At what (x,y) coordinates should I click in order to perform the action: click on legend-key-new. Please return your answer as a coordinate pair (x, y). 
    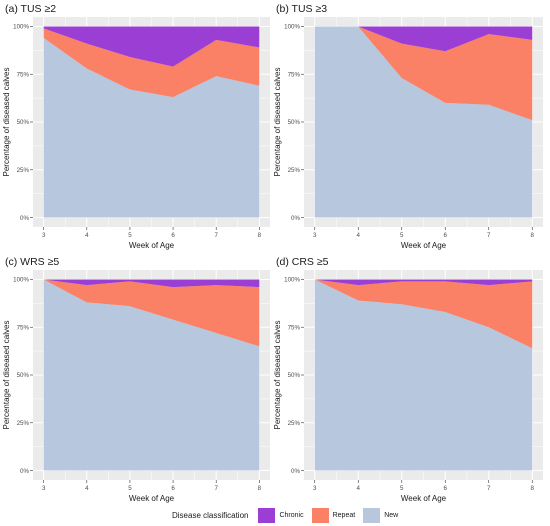
    Looking at the image, I should click on (372, 515).